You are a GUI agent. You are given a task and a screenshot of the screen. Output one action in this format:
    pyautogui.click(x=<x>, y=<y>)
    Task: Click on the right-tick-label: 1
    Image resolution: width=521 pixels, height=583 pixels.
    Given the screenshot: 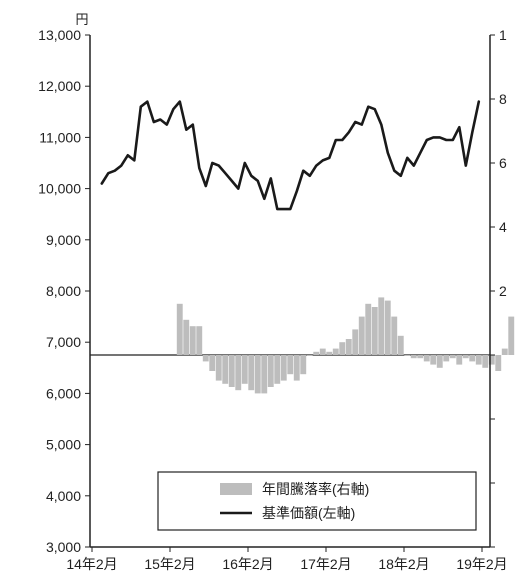 What is the action you would take?
    pyautogui.click(x=503, y=35)
    